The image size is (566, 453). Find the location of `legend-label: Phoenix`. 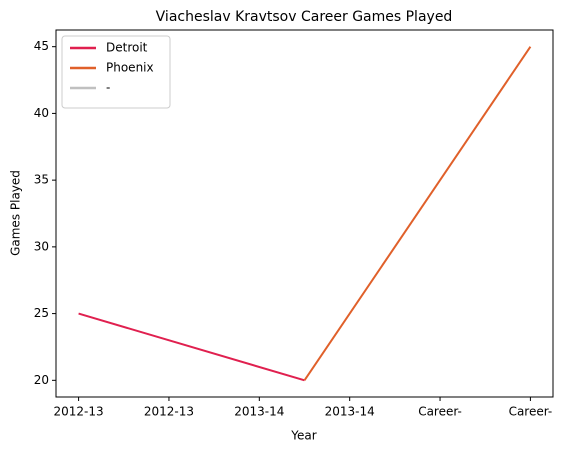

legend-label: Phoenix is located at coordinates (130, 68).